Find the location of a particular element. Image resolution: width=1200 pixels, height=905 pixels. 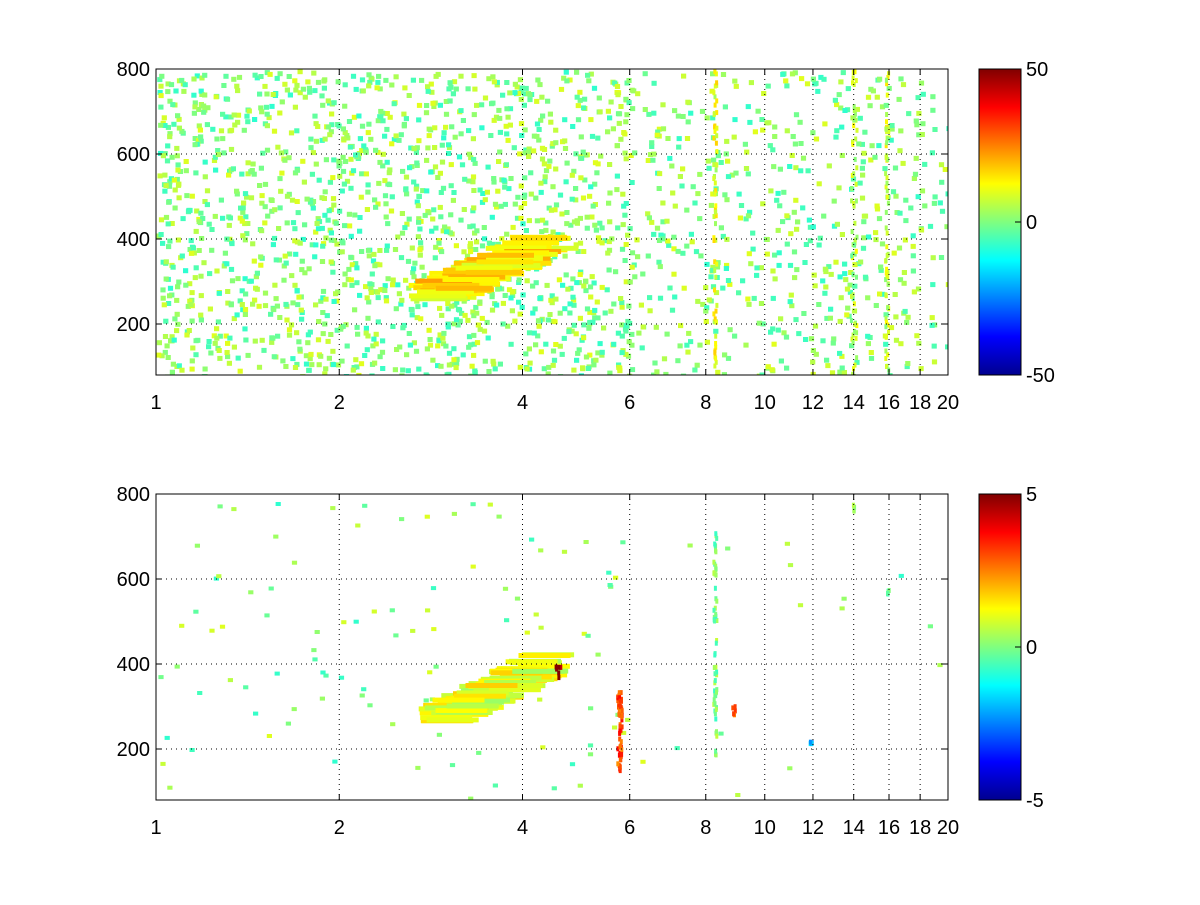

x-tick-label: 14 is located at coordinates (854, 828).